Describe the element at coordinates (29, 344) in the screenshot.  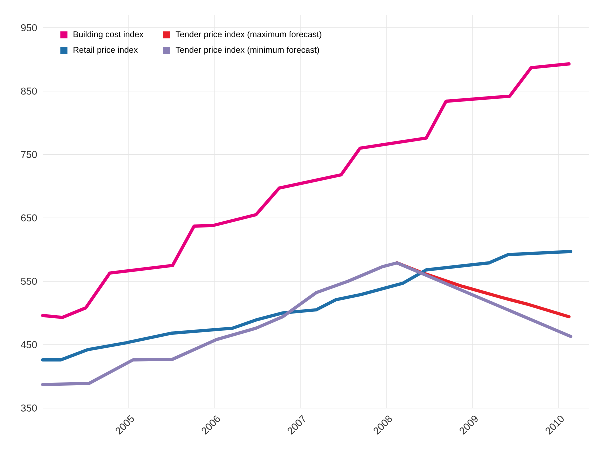
I see `y-tick-label: 450` at that location.